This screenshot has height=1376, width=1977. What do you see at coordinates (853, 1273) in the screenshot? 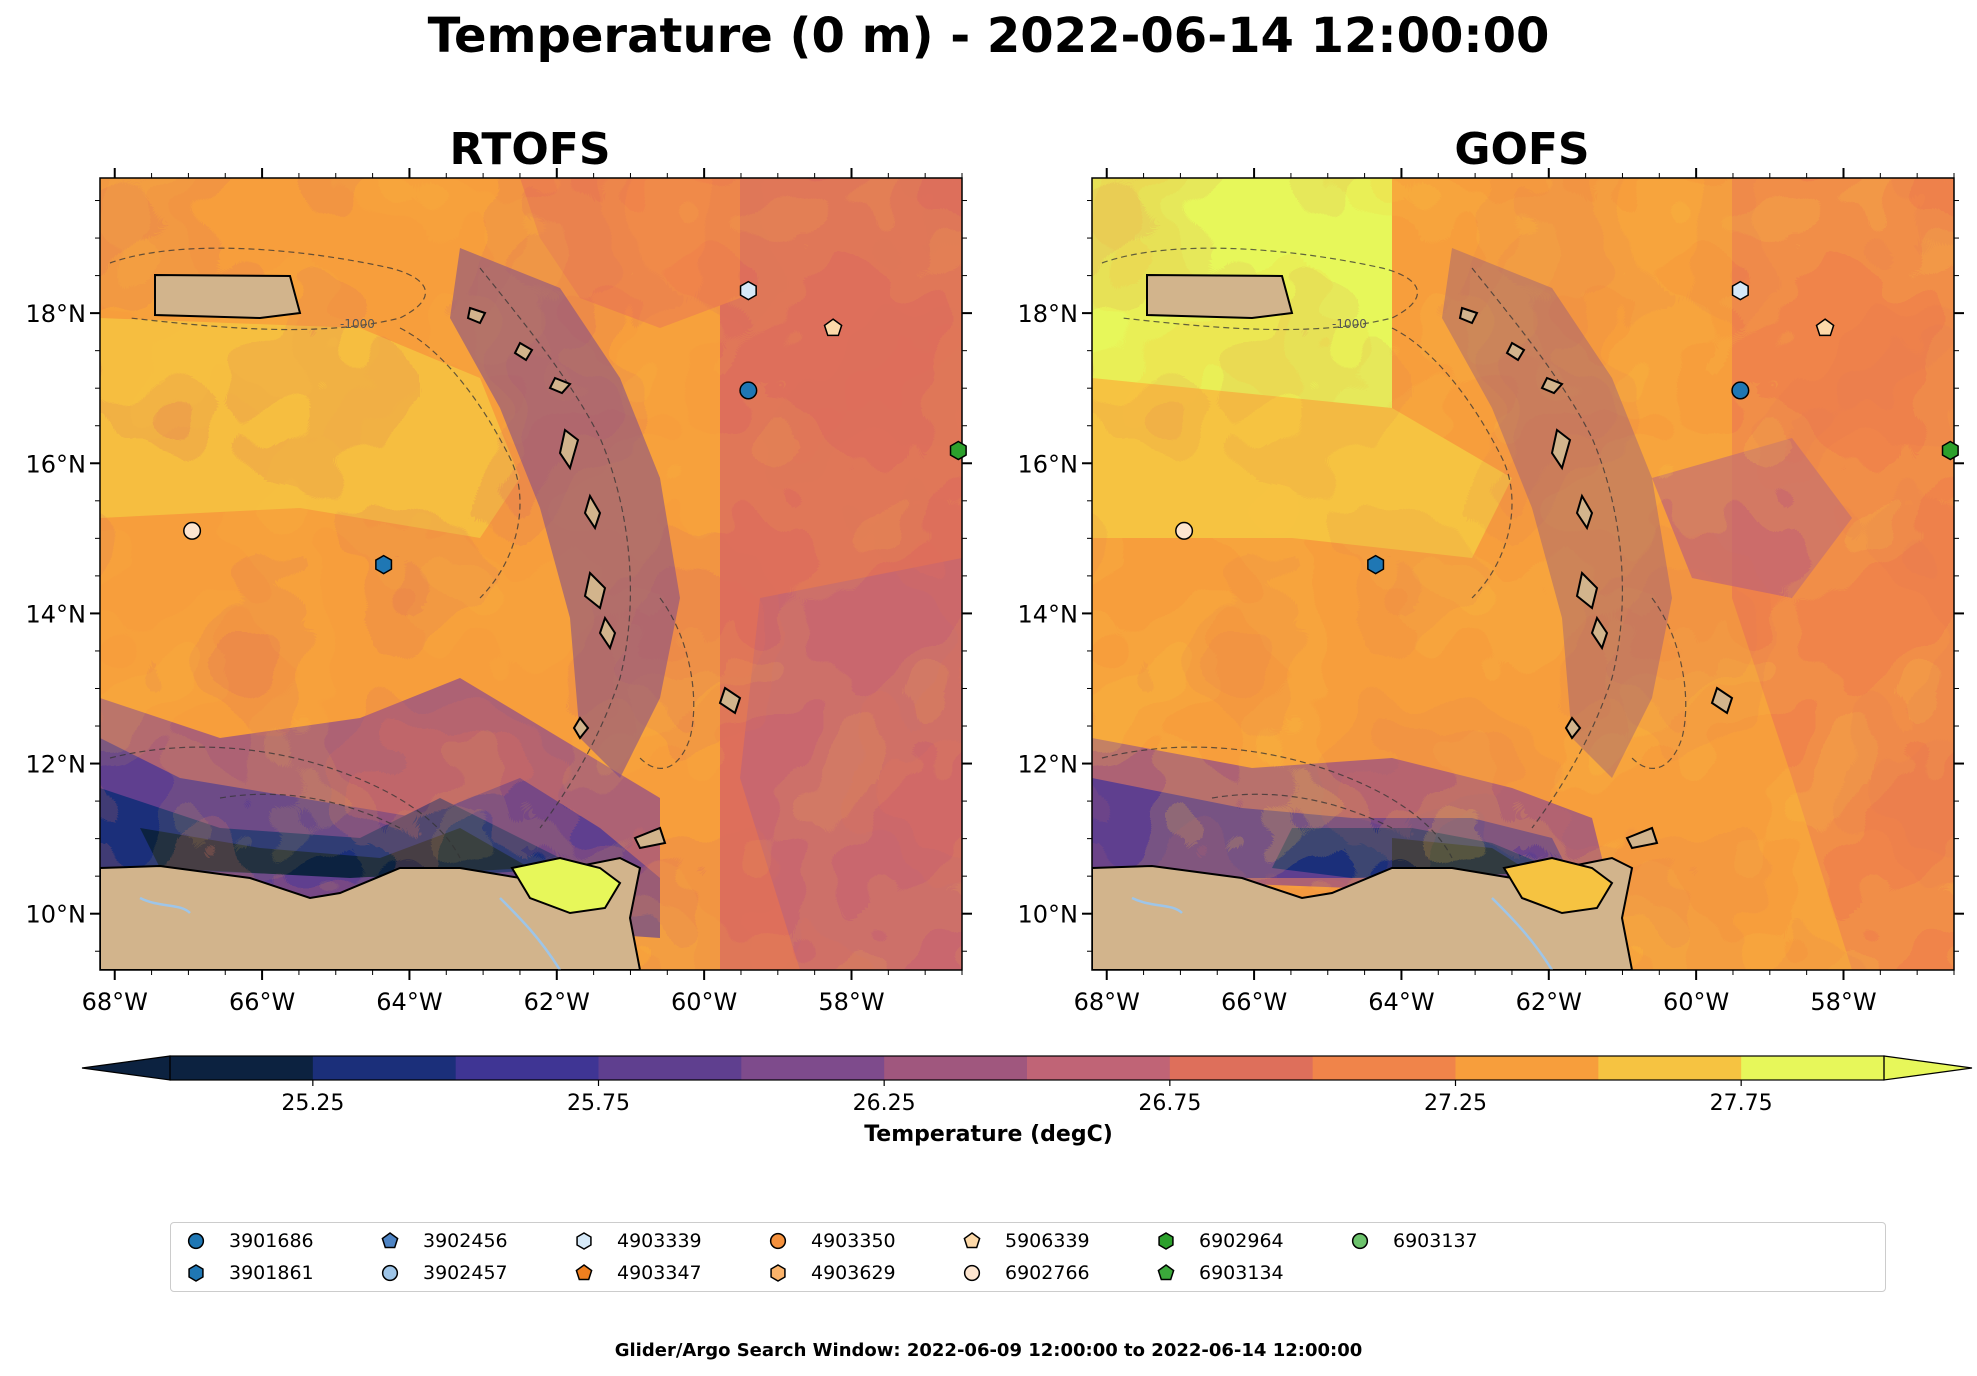
I see `legend-label: 4903629` at bounding box center [853, 1273].